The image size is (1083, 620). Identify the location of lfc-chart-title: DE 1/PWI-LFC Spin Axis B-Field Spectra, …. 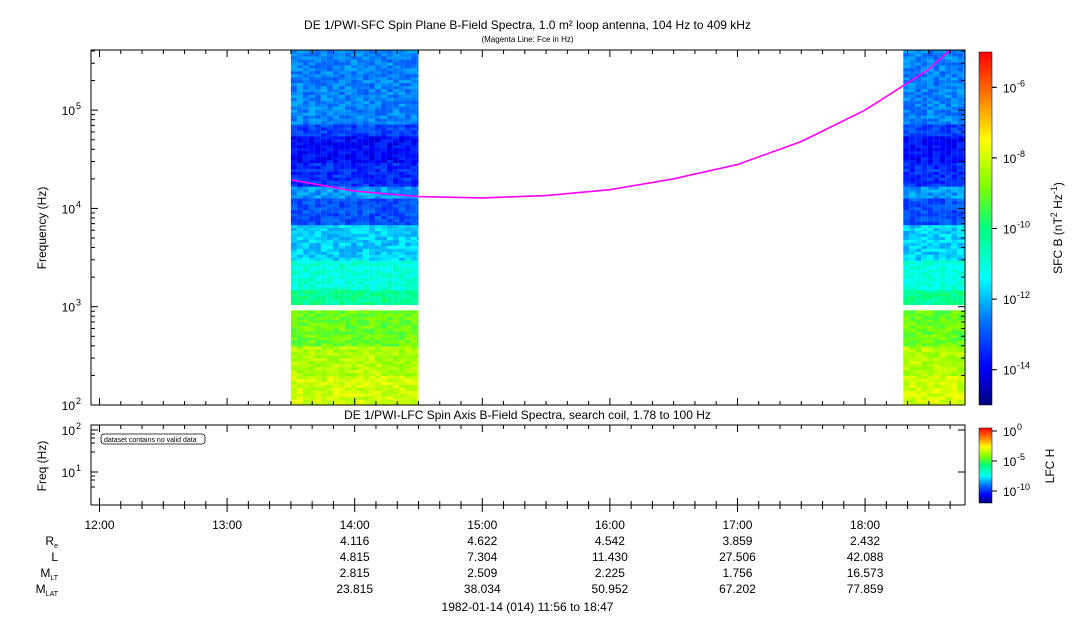
(527, 415).